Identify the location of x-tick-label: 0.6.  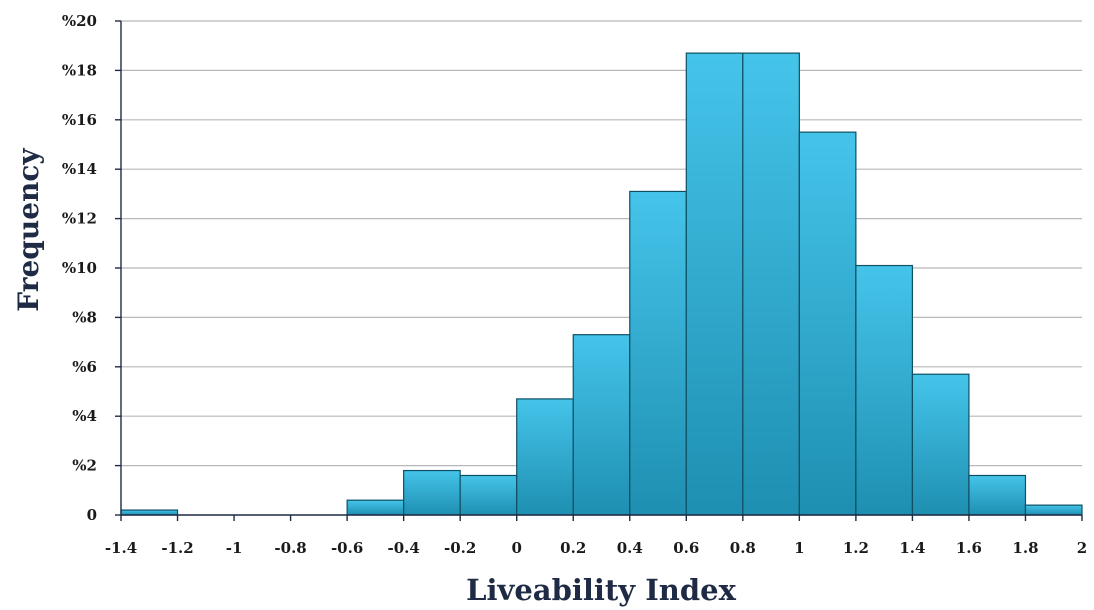
(686, 548).